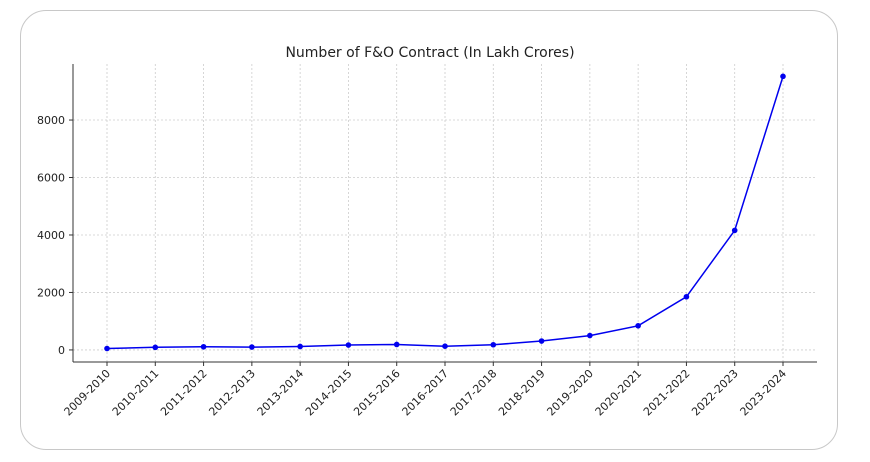 The width and height of the screenshot is (870, 462). What do you see at coordinates (764, 393) in the screenshot?
I see `x-tick-label: 2023-2024` at bounding box center [764, 393].